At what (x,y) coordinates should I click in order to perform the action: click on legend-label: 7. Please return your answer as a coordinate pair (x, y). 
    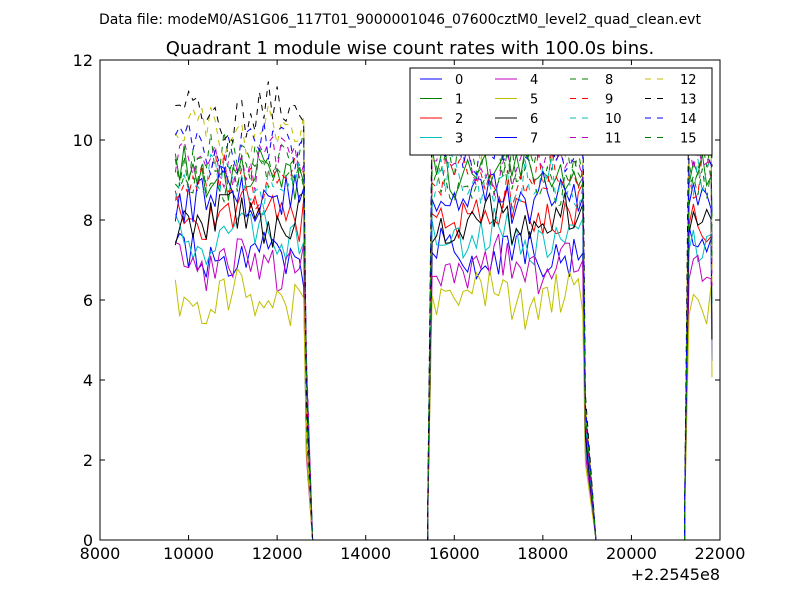
    Looking at the image, I should click on (534, 139).